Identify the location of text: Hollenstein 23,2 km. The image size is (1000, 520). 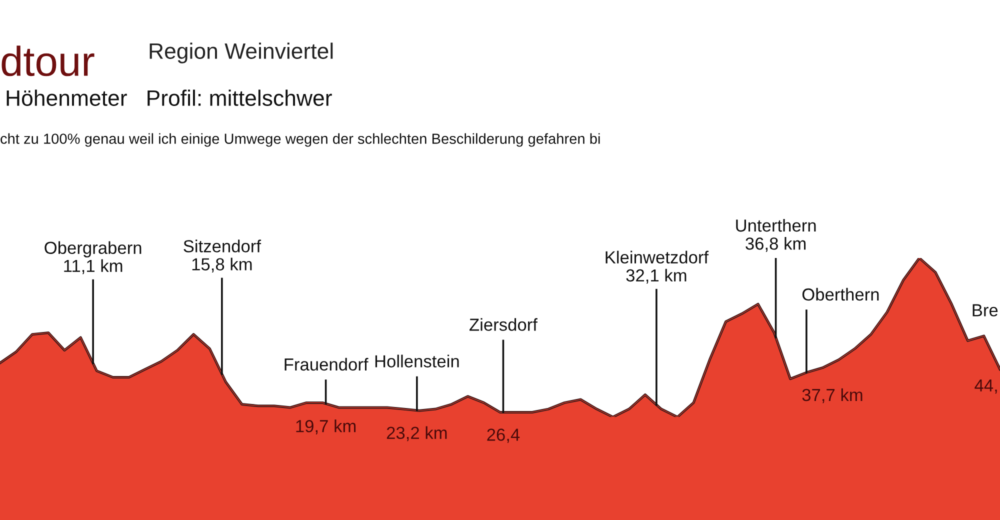
(417, 398).